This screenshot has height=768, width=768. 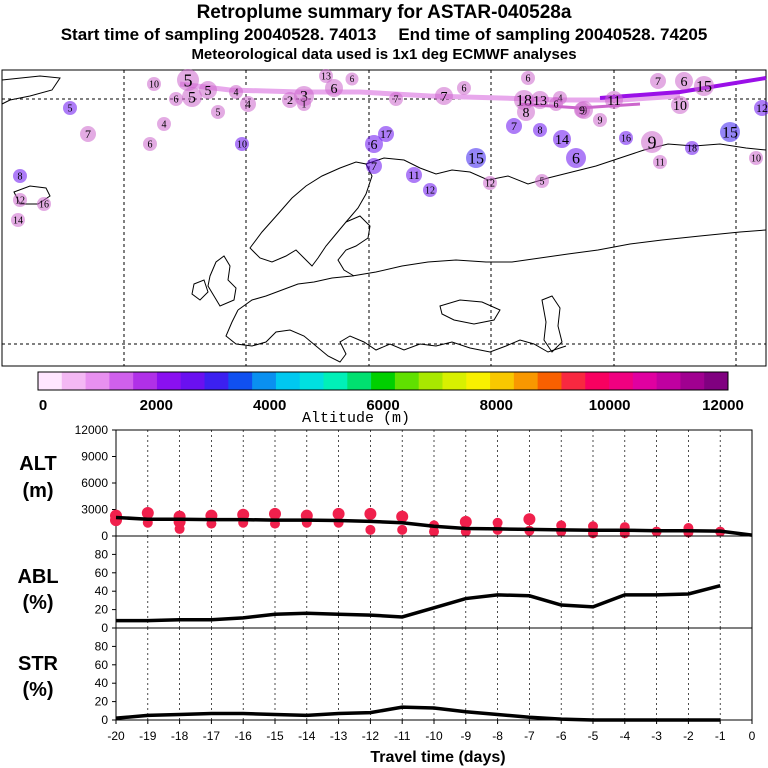 I want to click on altitude-colorbar: 0 2000 4000 6000 8000 10000 12000 Altitude (m), so click(x=390, y=399).